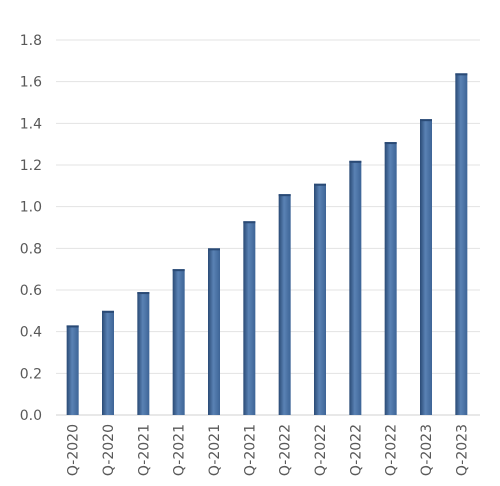  What do you see at coordinates (31, 374) in the screenshot?
I see `y-tick-label: 0.2` at bounding box center [31, 374].